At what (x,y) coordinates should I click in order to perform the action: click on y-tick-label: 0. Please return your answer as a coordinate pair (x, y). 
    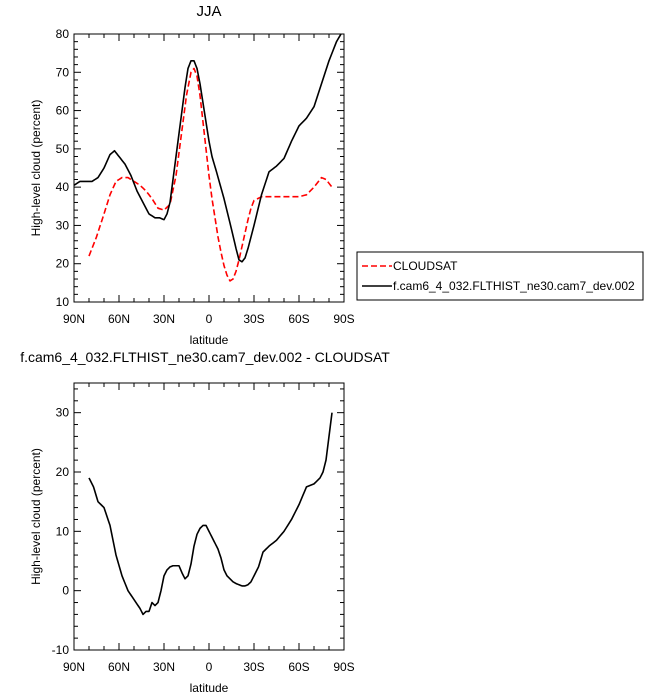
    Looking at the image, I should click on (65, 591).